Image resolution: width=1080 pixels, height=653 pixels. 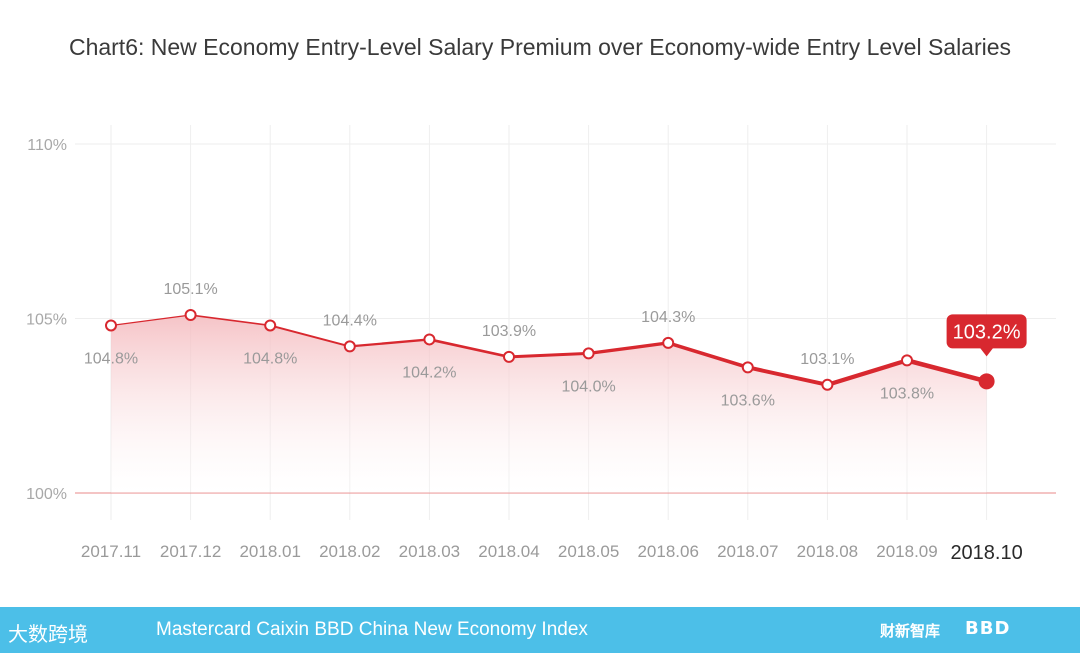 What do you see at coordinates (588, 551) in the screenshot?
I see `x-tick-label: 2018.05` at bounding box center [588, 551].